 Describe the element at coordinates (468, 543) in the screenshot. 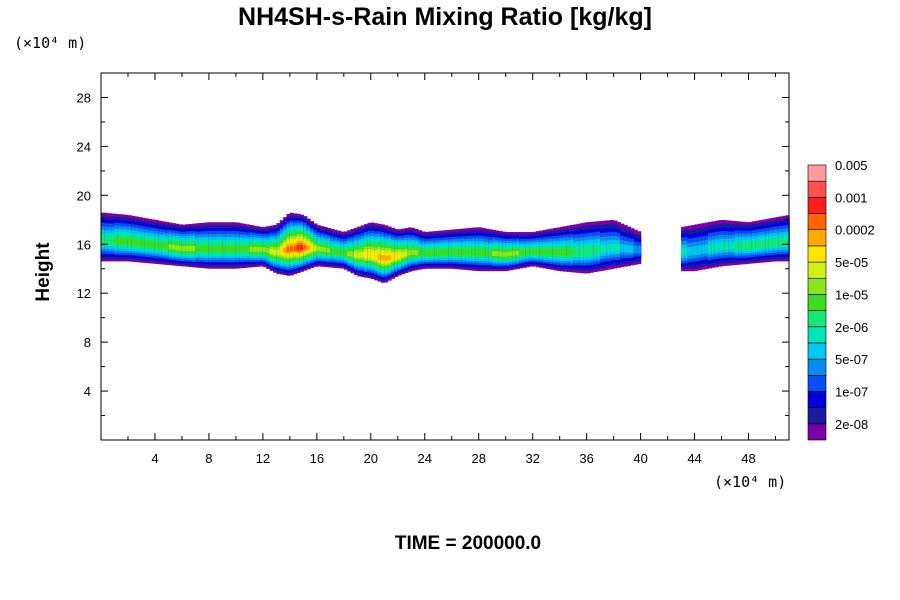

I see `time-label: TIME = 200000.0` at that location.